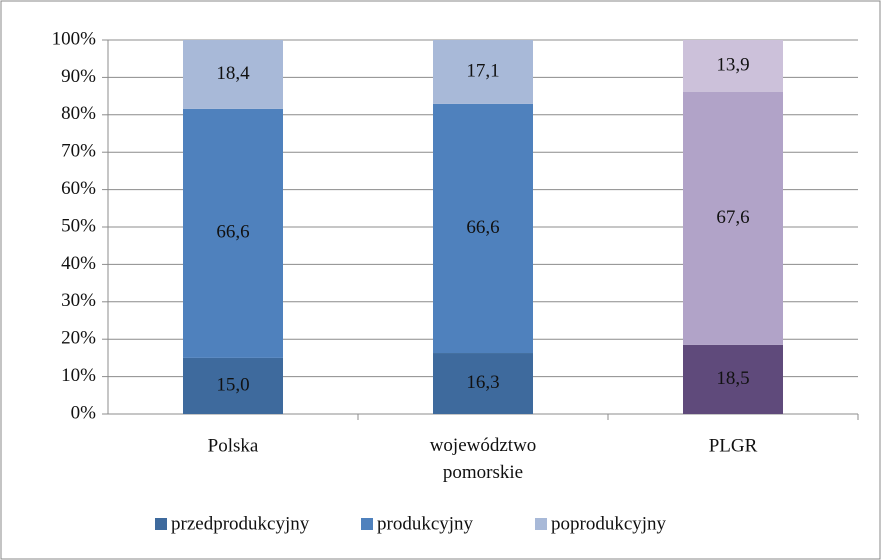 This screenshot has height=560, width=881. What do you see at coordinates (425, 523) in the screenshot?
I see `legend-label: produkcyjny` at bounding box center [425, 523].